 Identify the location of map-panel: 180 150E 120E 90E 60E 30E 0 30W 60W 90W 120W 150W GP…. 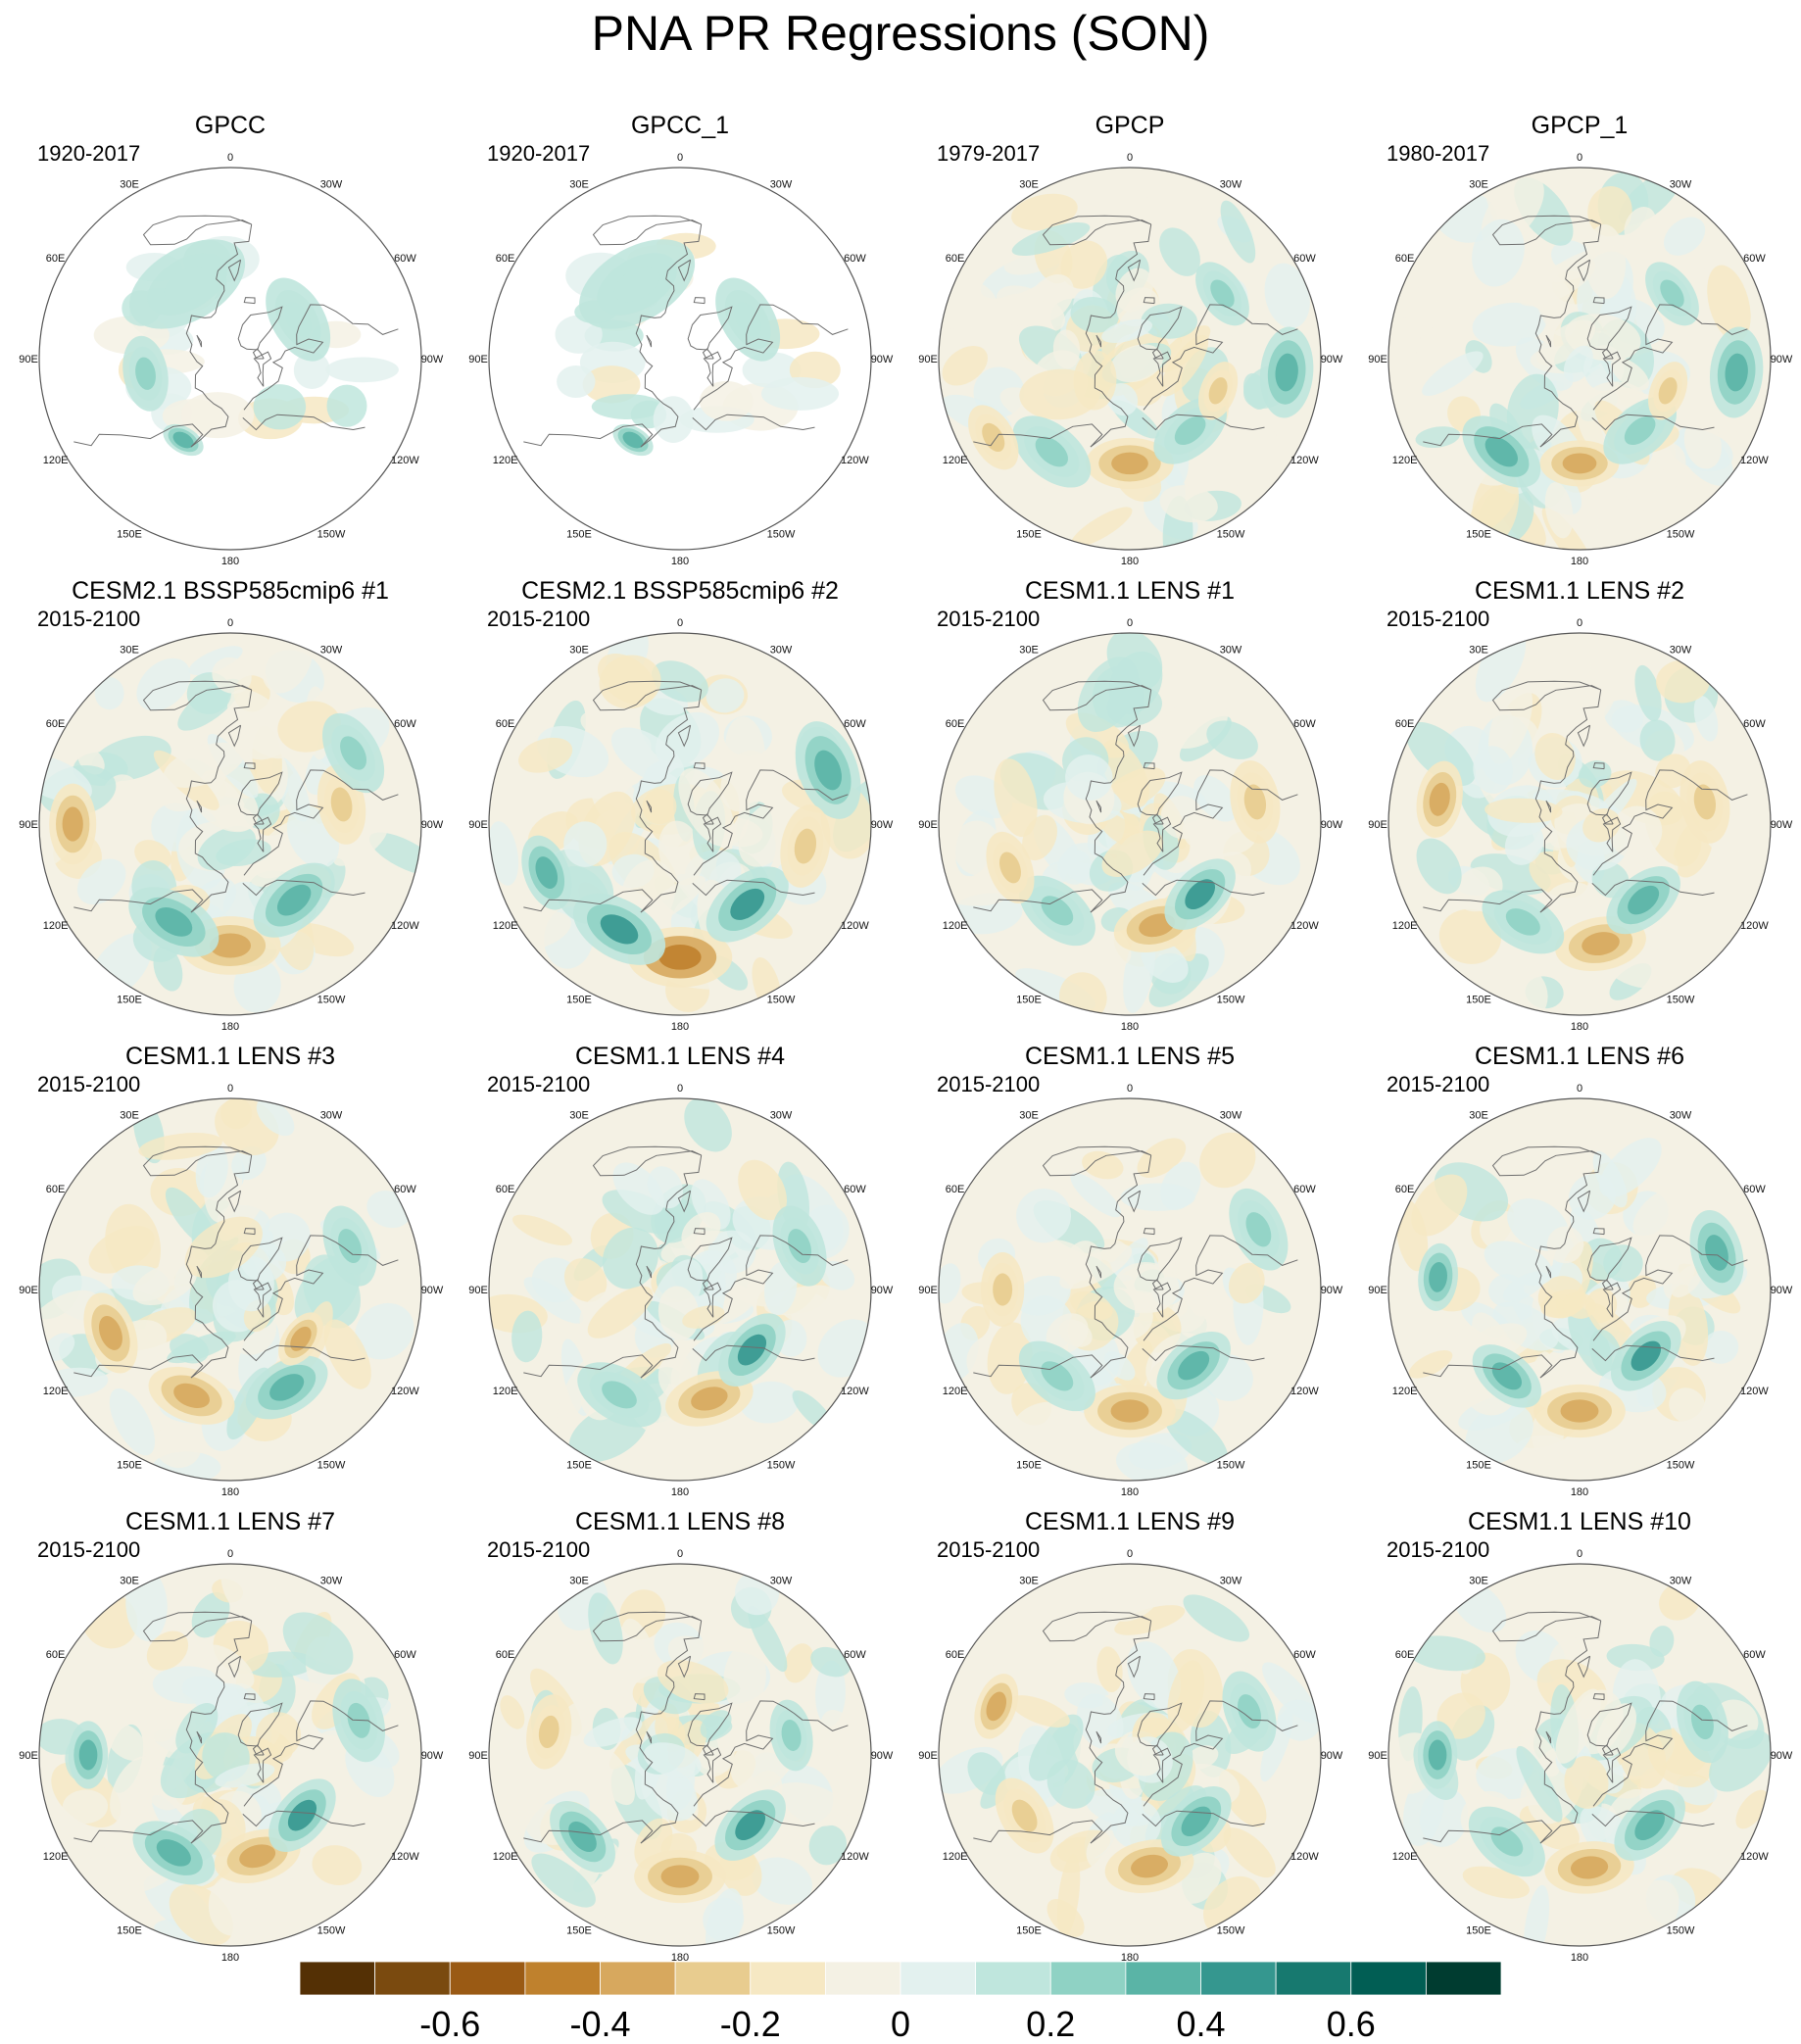
(681, 339).